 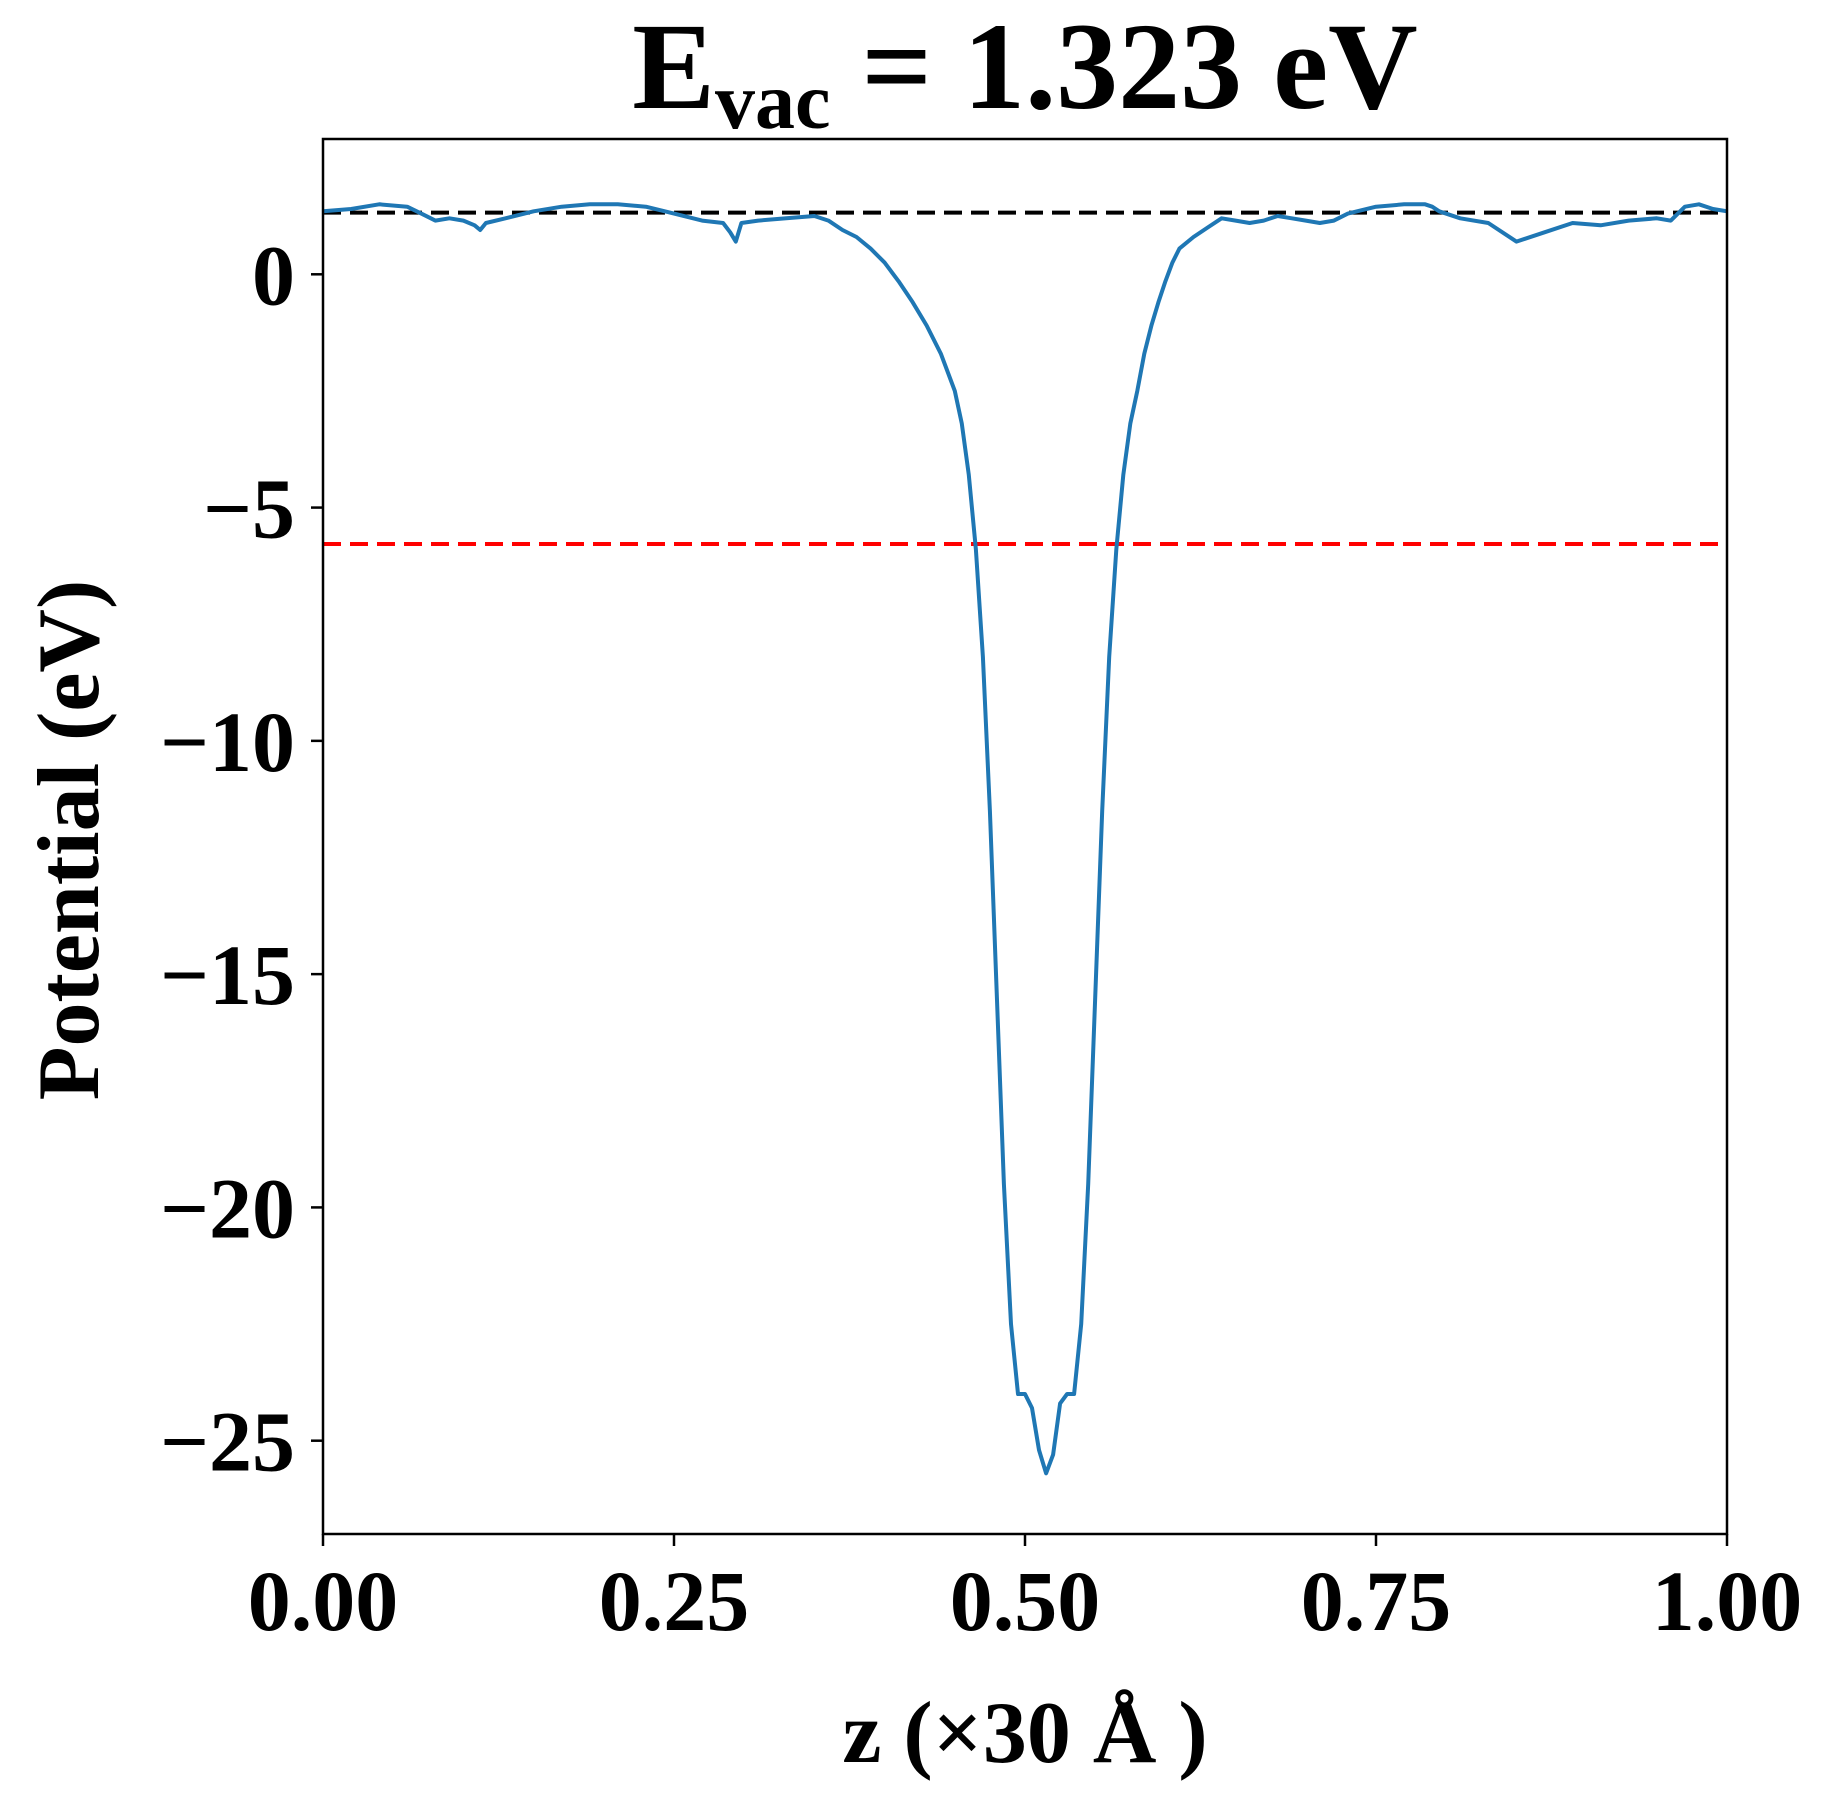 What do you see at coordinates (69, 840) in the screenshot?
I see `y-axis-label: Potential (eV)` at bounding box center [69, 840].